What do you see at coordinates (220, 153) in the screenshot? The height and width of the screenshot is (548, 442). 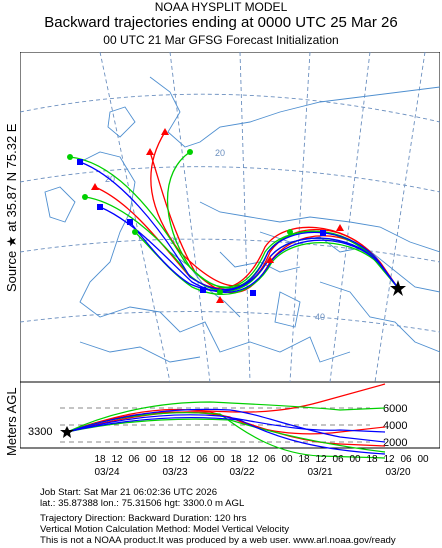 I see `lat-label: 20` at bounding box center [220, 153].